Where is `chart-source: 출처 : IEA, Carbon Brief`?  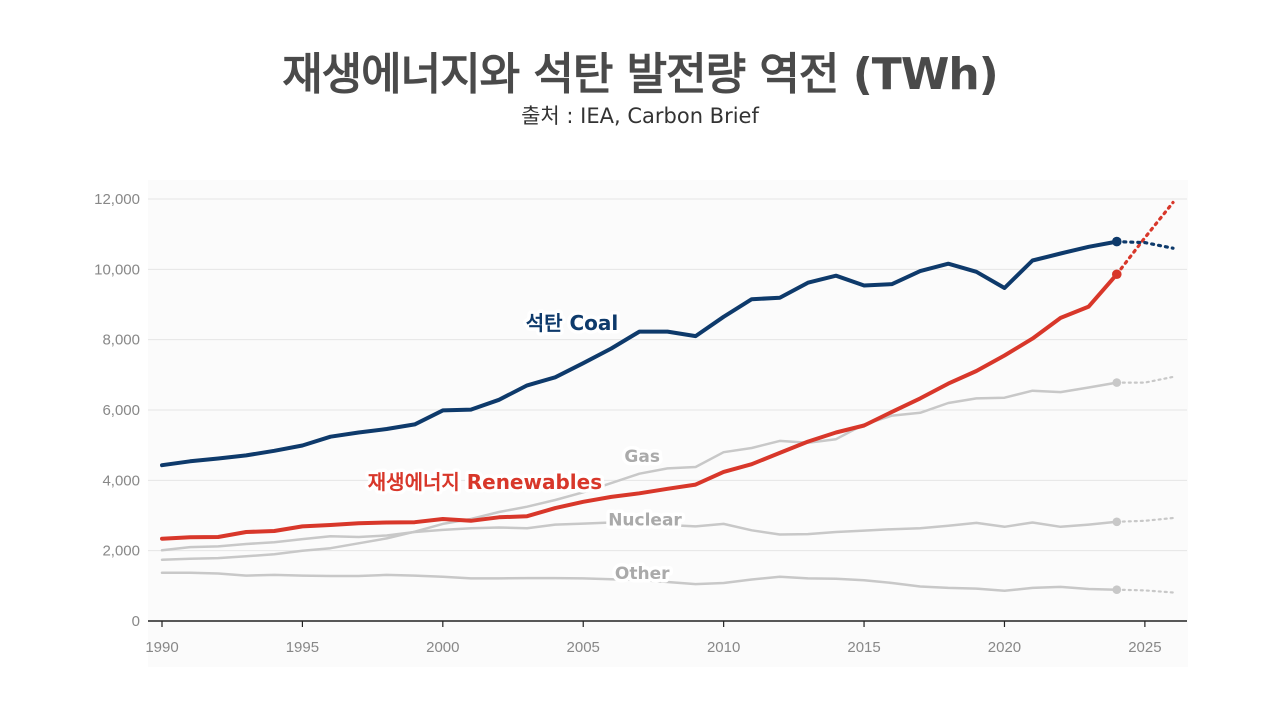
chart-source: 출처 : IEA, Carbon Brief is located at coordinates (640, 116).